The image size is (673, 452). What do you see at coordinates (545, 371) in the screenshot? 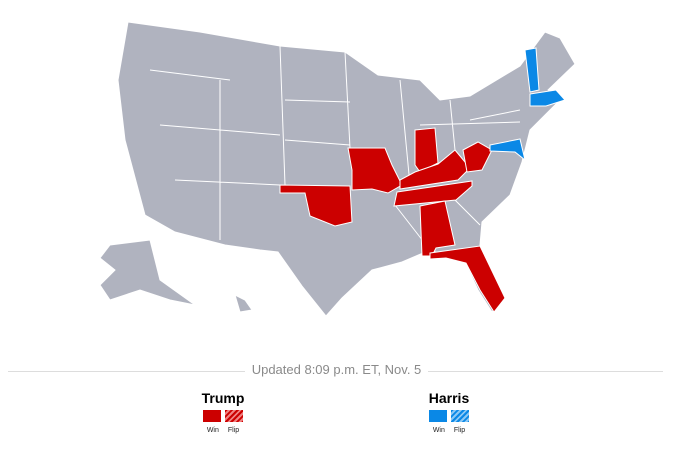
I see `divider-right` at bounding box center [545, 371].